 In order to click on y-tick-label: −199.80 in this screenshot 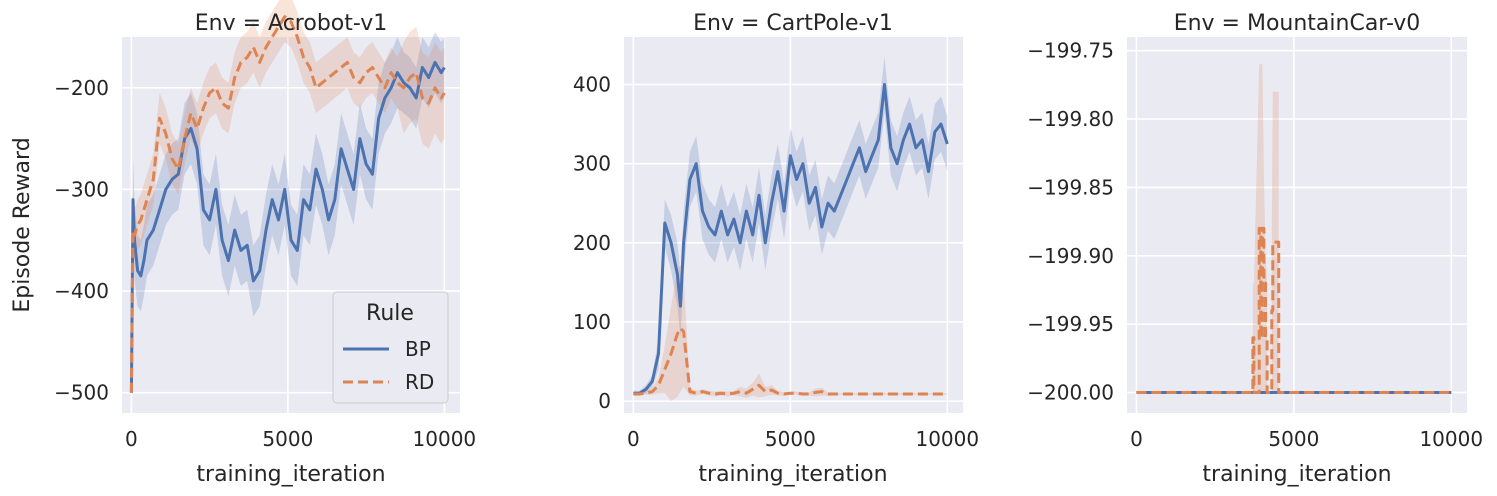, I will do `click(1070, 119)`.